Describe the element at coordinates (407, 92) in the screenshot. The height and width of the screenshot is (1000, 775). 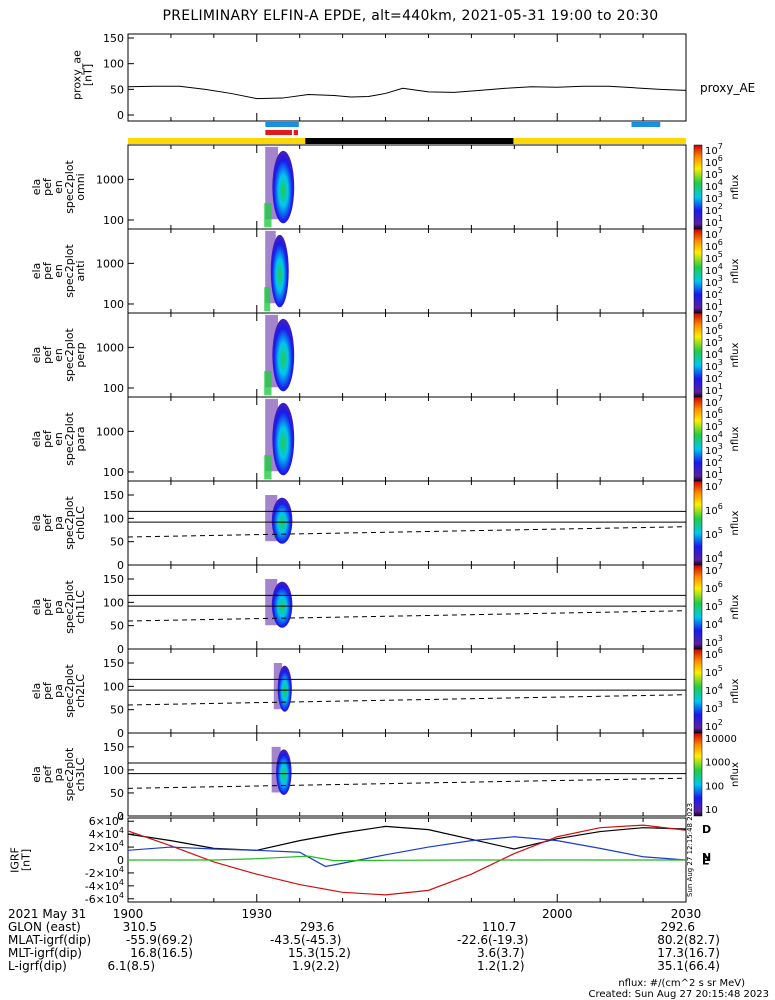
I see `proxy-ae-line` at that location.